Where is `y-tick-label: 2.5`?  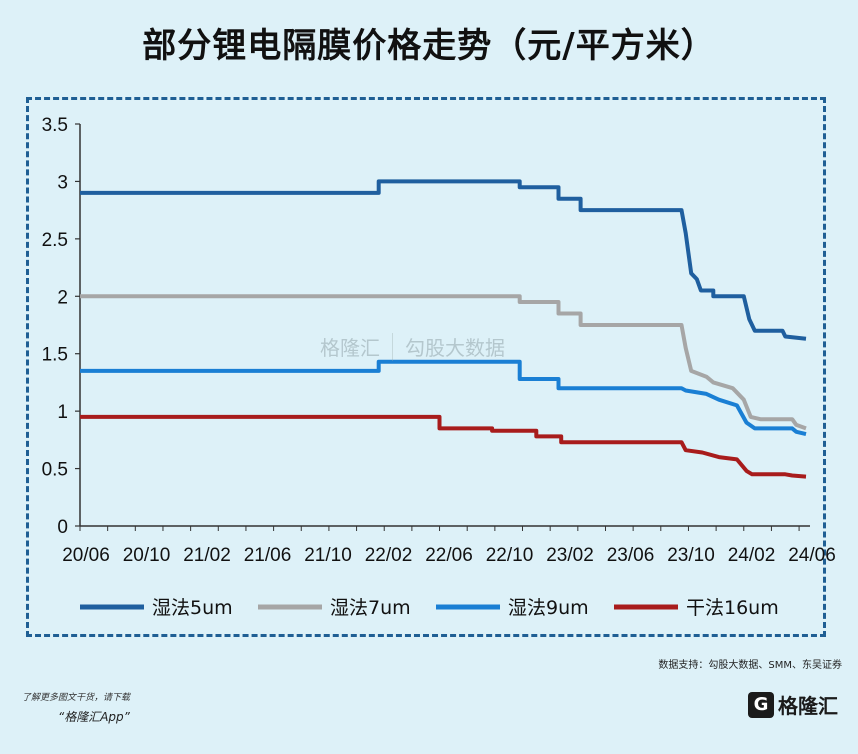
y-tick-label: 2.5 is located at coordinates (55, 240).